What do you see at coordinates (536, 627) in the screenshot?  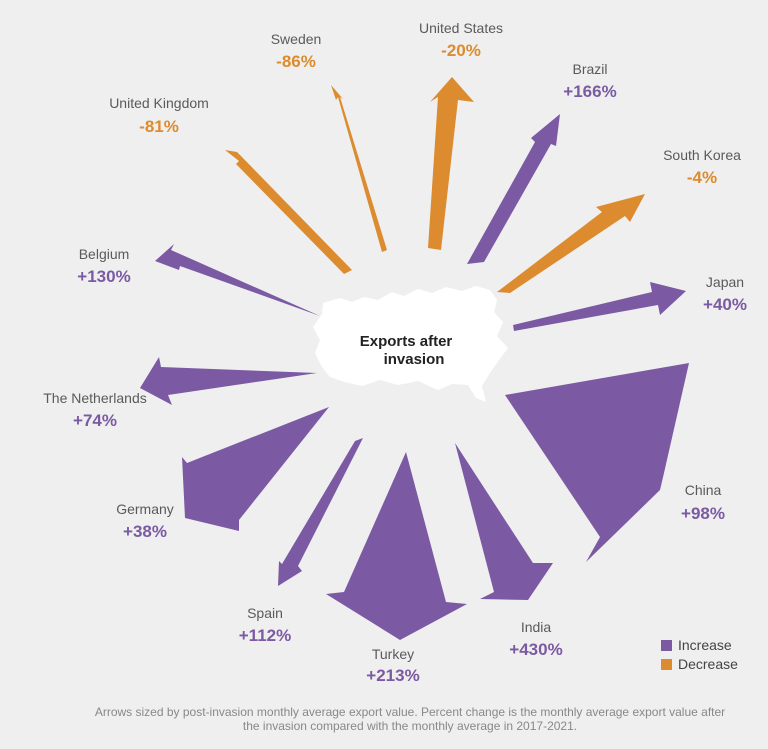 I see `label-name-india: India` at bounding box center [536, 627].